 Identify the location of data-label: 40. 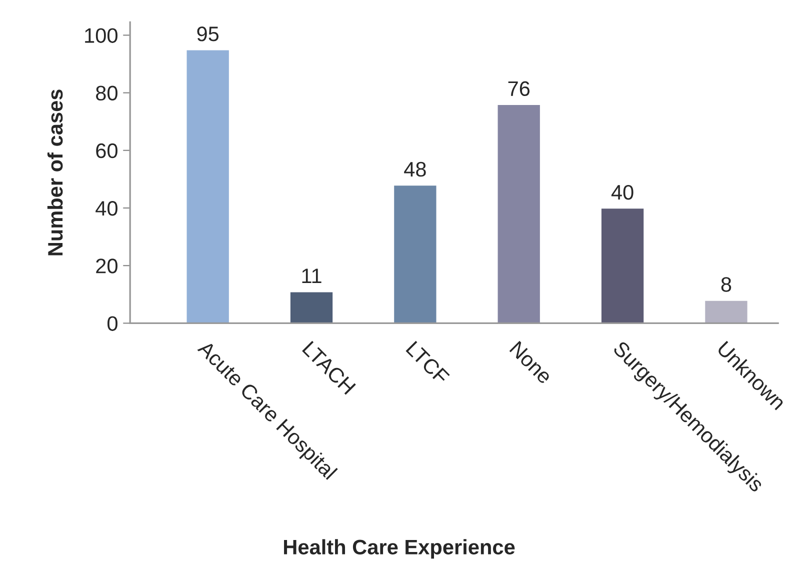
(622, 192).